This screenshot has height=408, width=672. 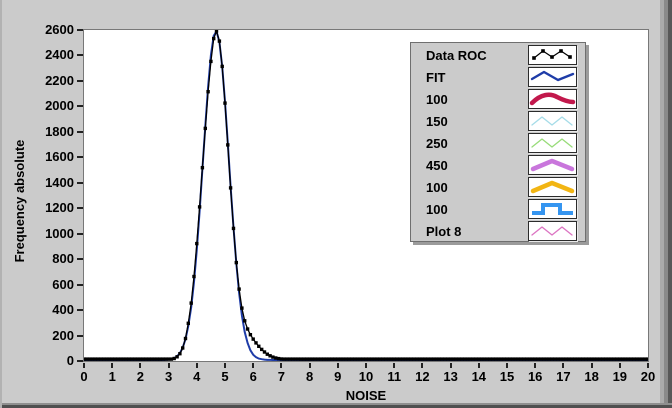 I want to click on x-tick-label: 14, so click(x=479, y=376).